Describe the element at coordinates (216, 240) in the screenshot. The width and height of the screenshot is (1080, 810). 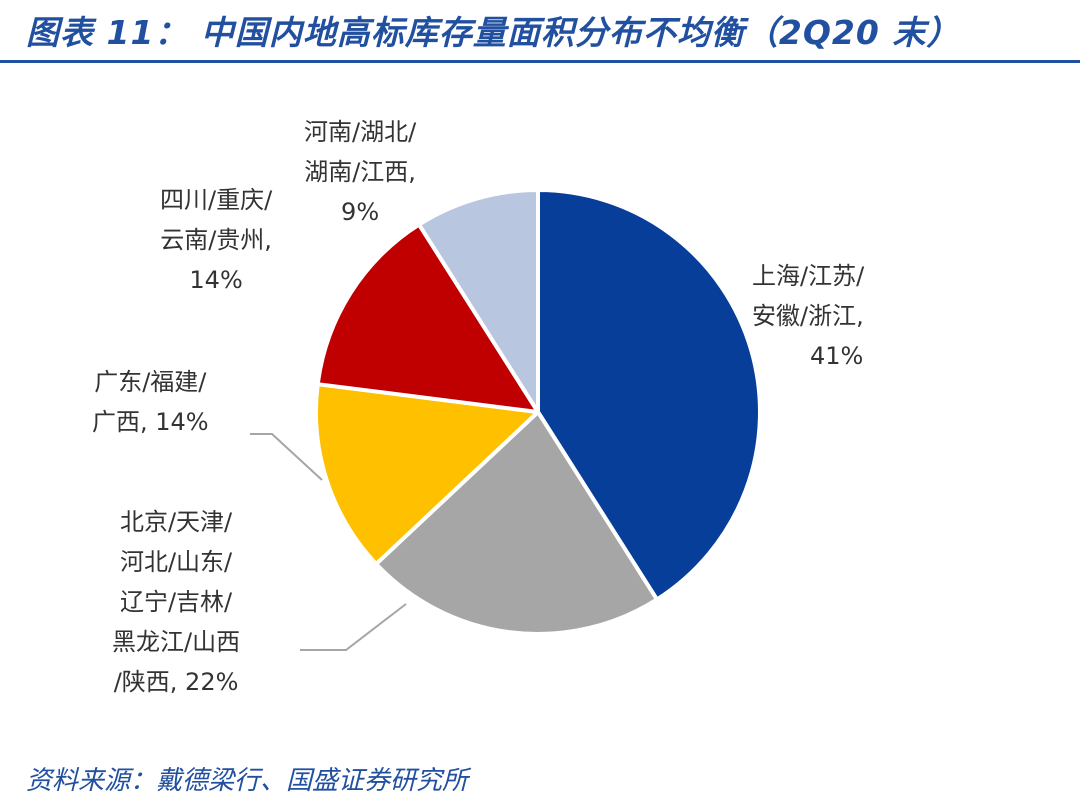
I see `slice-label-southwest: 四川/重庆/ 云南/贵州, 14%` at that location.